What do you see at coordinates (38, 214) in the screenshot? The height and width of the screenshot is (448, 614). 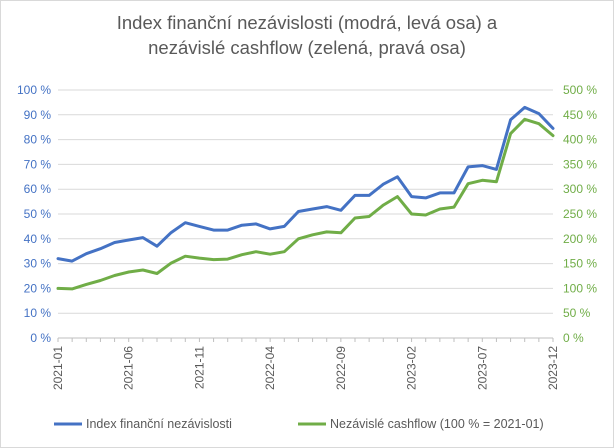 I see `left-y-tick-label: 50 %` at bounding box center [38, 214].